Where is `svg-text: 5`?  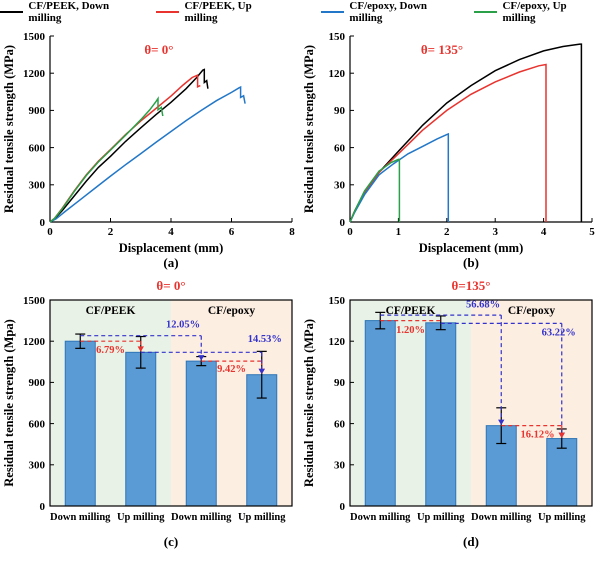 svg-text: 5 is located at coordinates (592, 232).